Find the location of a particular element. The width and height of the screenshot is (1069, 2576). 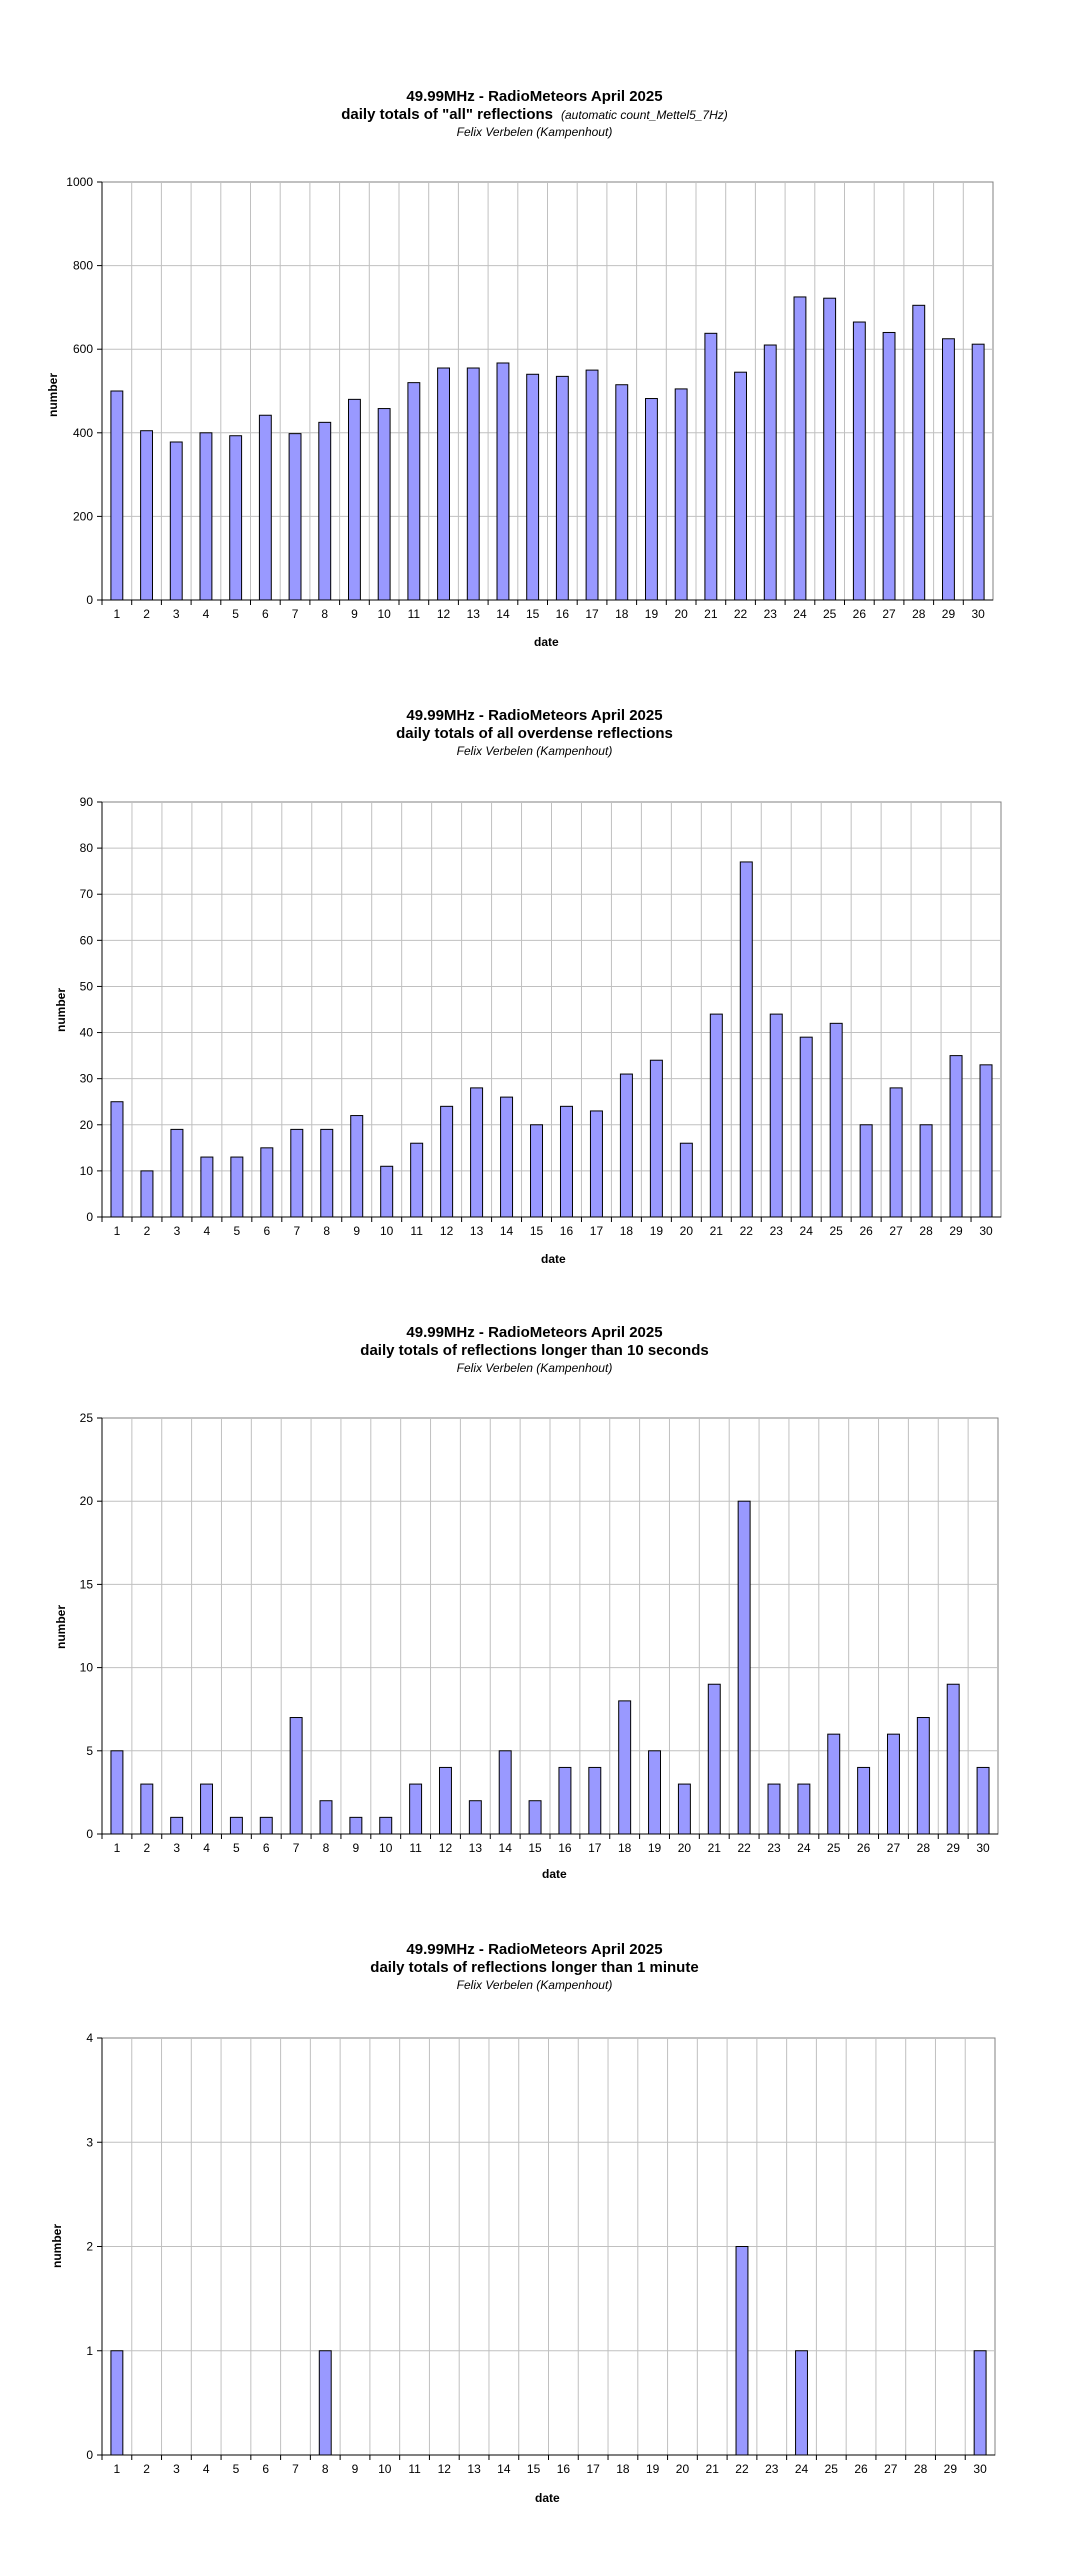

x-tick-label: 30 is located at coordinates (978, 614).